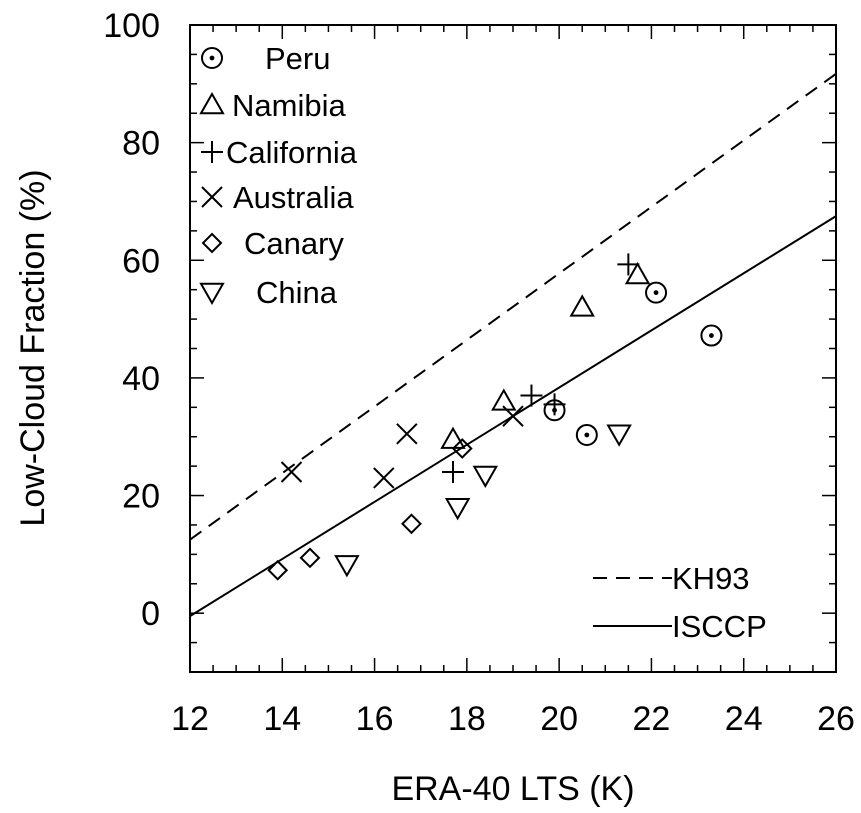  What do you see at coordinates (297, 58) in the screenshot?
I see `legend-label-peru: Peru` at bounding box center [297, 58].